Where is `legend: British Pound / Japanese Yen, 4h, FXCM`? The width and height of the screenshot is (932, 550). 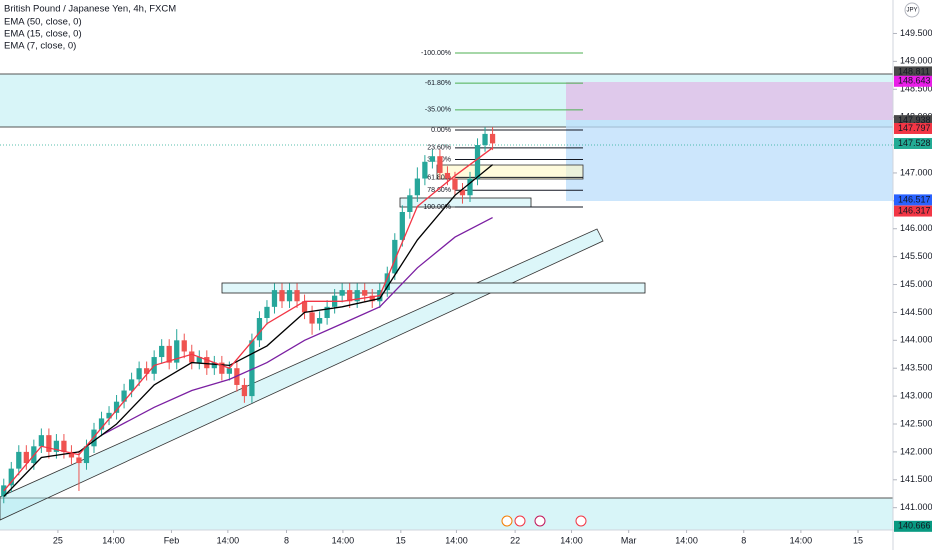 legend: British Pound / Japanese Yen, 4h, FXCM is located at coordinates (90, 9).